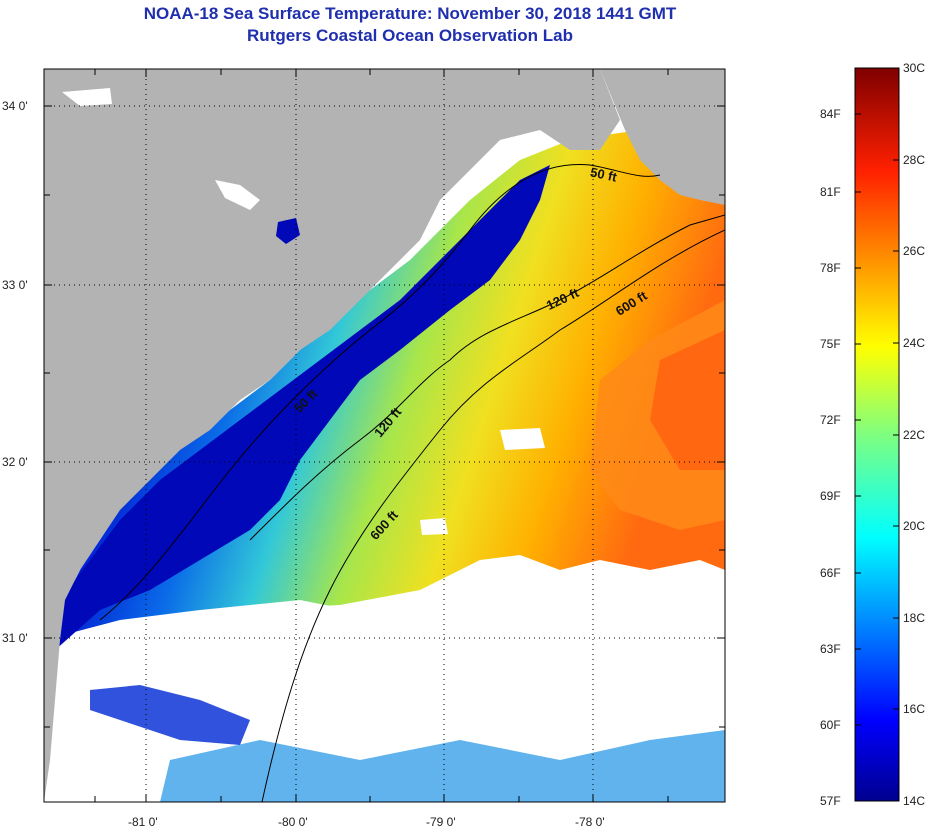 The height and width of the screenshot is (832, 936). What do you see at coordinates (662, 137) in the screenshot?
I see `land-north` at bounding box center [662, 137].